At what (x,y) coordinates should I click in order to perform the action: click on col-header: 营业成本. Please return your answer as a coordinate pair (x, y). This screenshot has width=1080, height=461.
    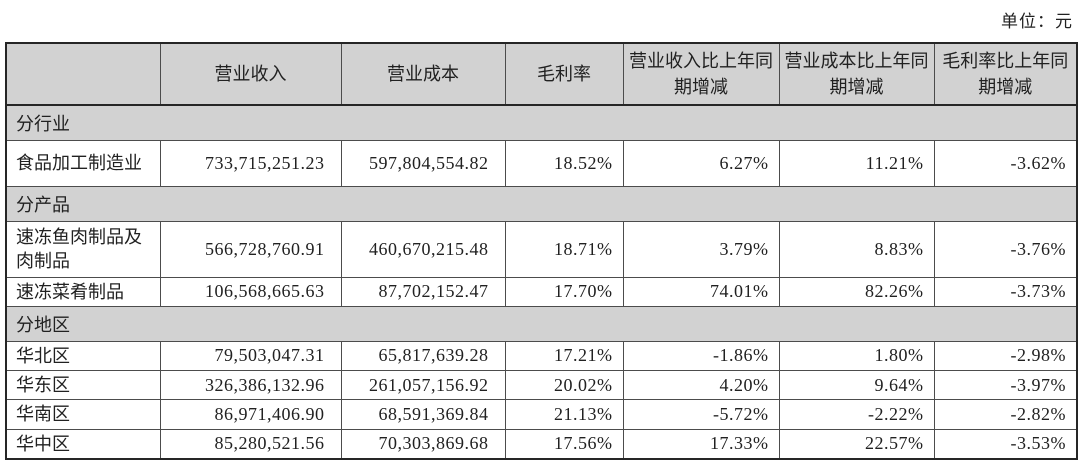
    Looking at the image, I should click on (423, 74).